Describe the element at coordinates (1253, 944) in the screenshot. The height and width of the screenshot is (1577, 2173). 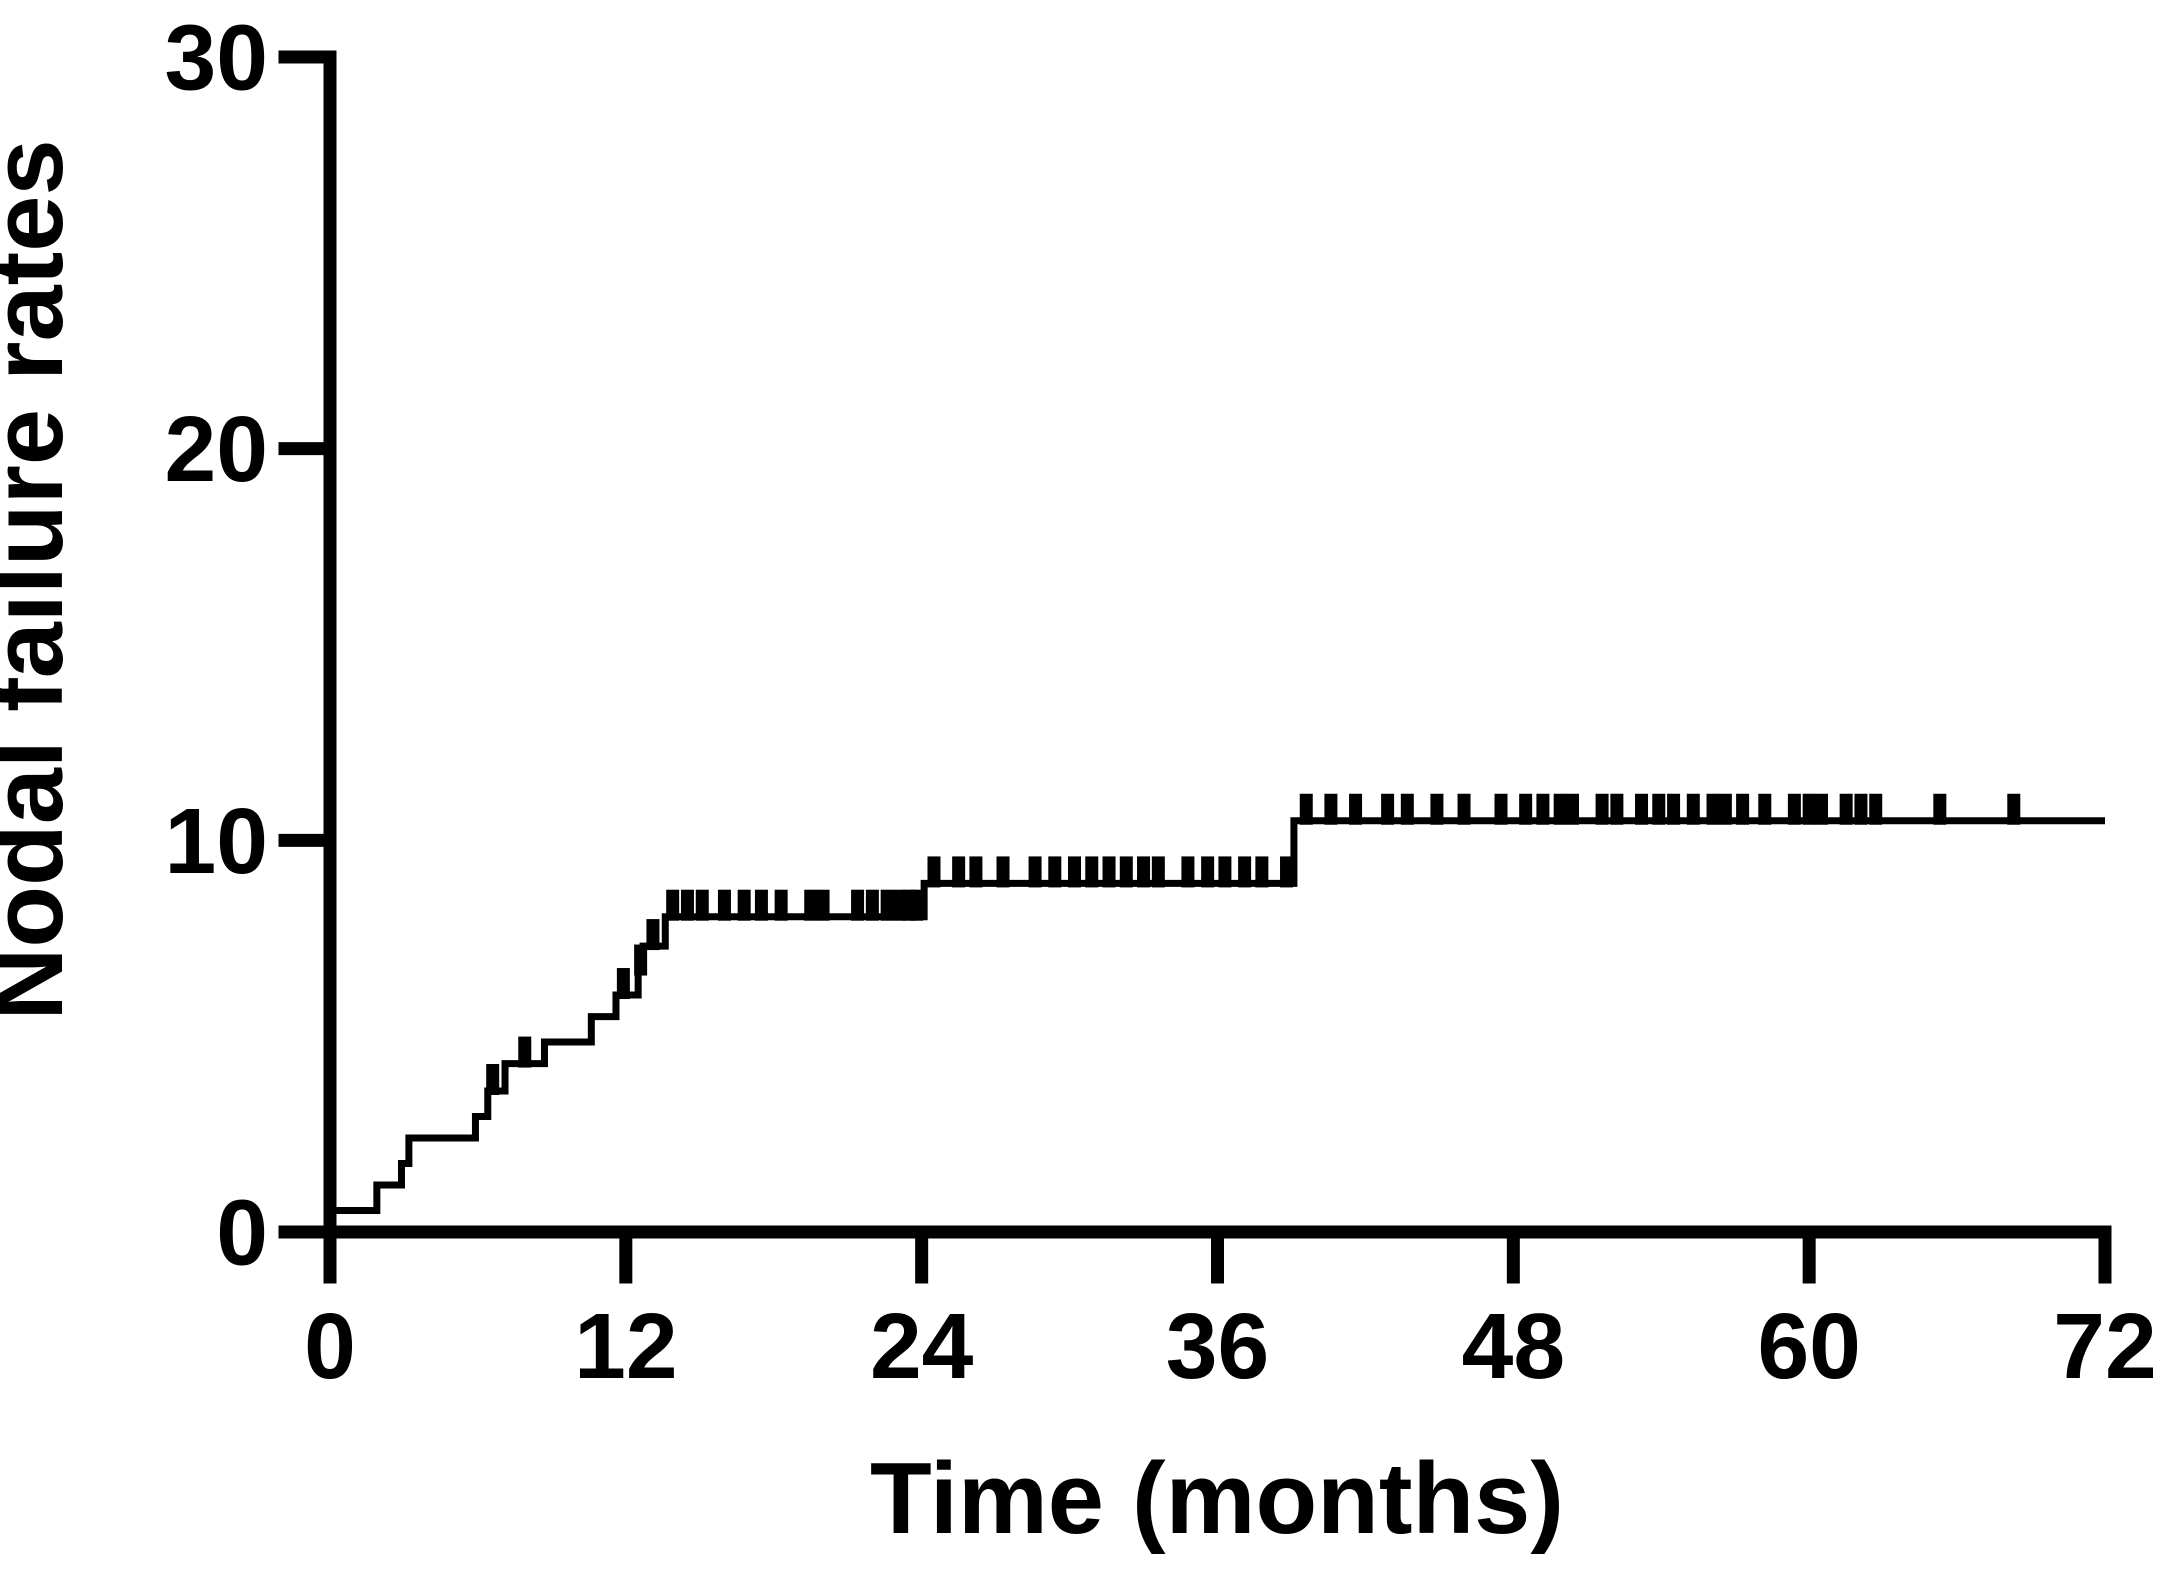
I see `censor-marks` at that location.